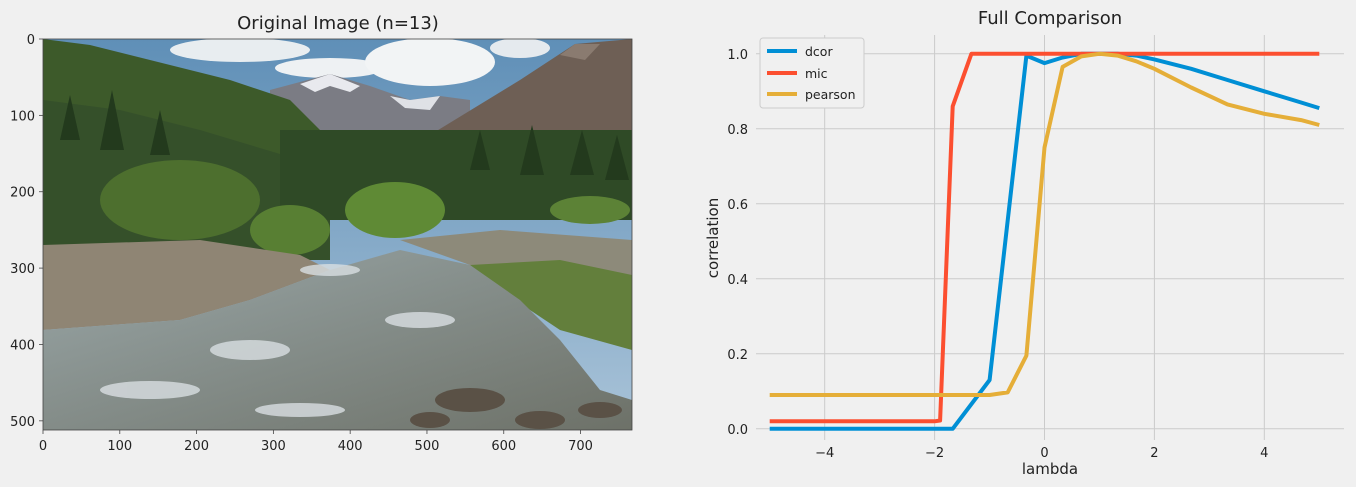 The width and height of the screenshot is (1356, 487). Describe the element at coordinates (737, 55) in the screenshot. I see `y-tick-label: 1.0` at that location.